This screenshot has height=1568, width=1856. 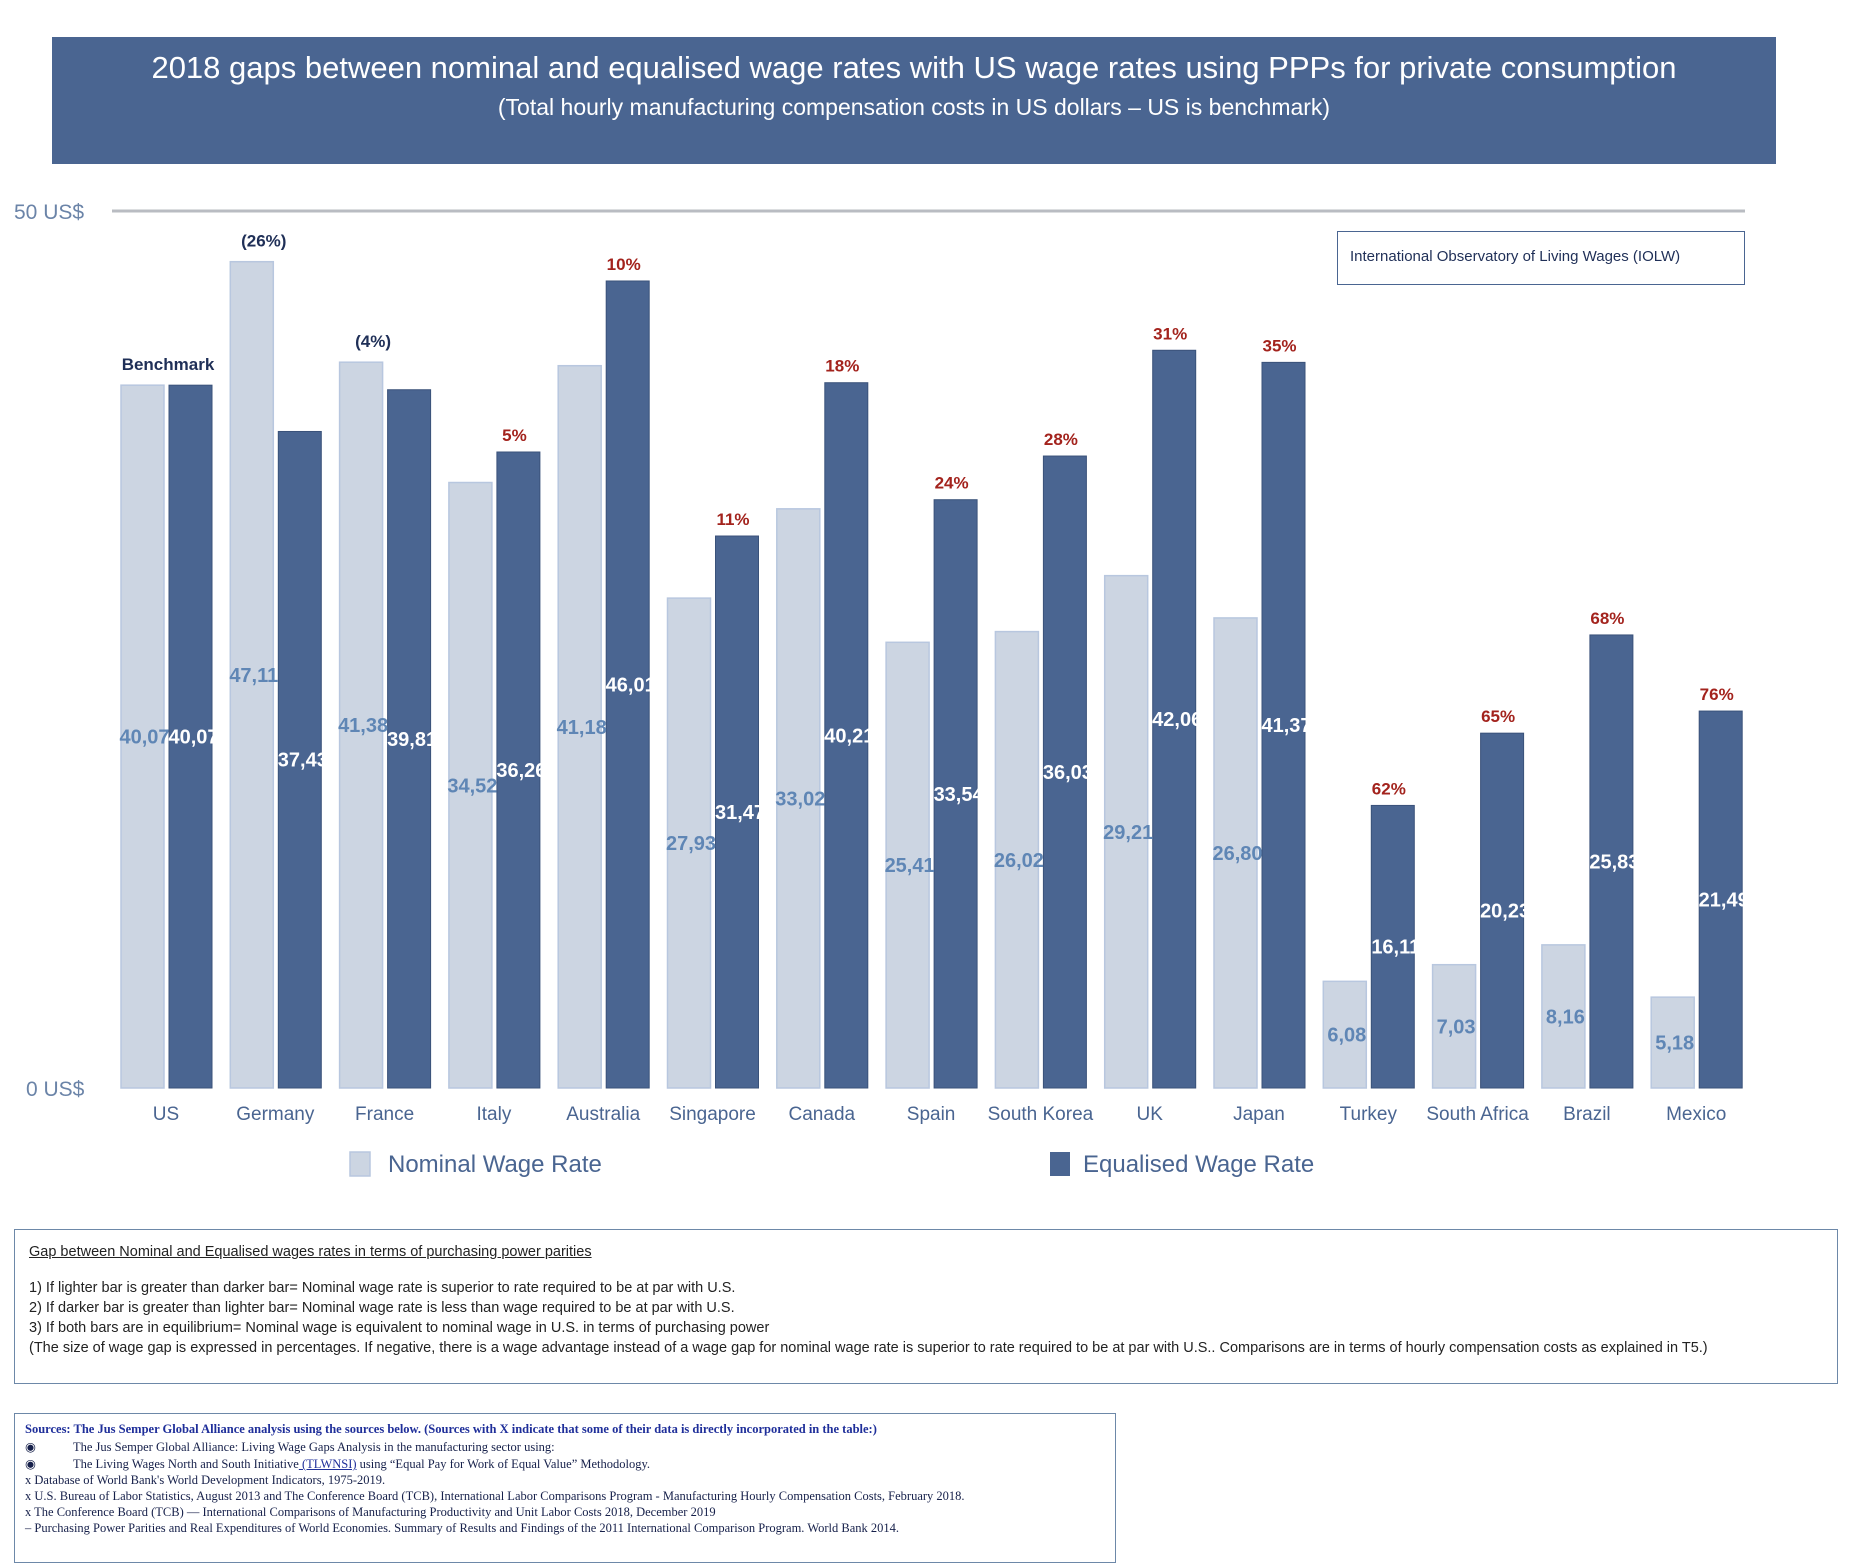 What do you see at coordinates (603, 1114) in the screenshot?
I see `category-label: Australia` at bounding box center [603, 1114].